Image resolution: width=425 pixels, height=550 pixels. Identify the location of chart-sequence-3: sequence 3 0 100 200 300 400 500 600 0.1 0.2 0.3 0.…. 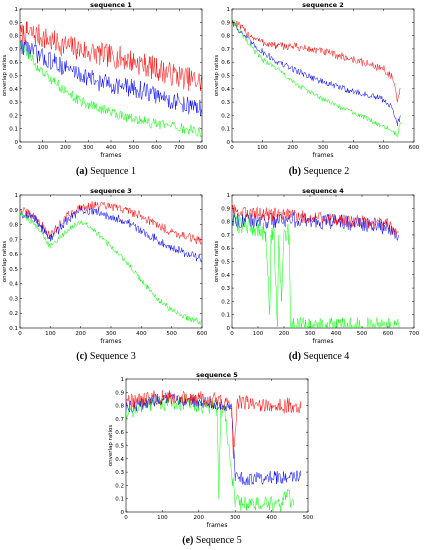
(105, 266).